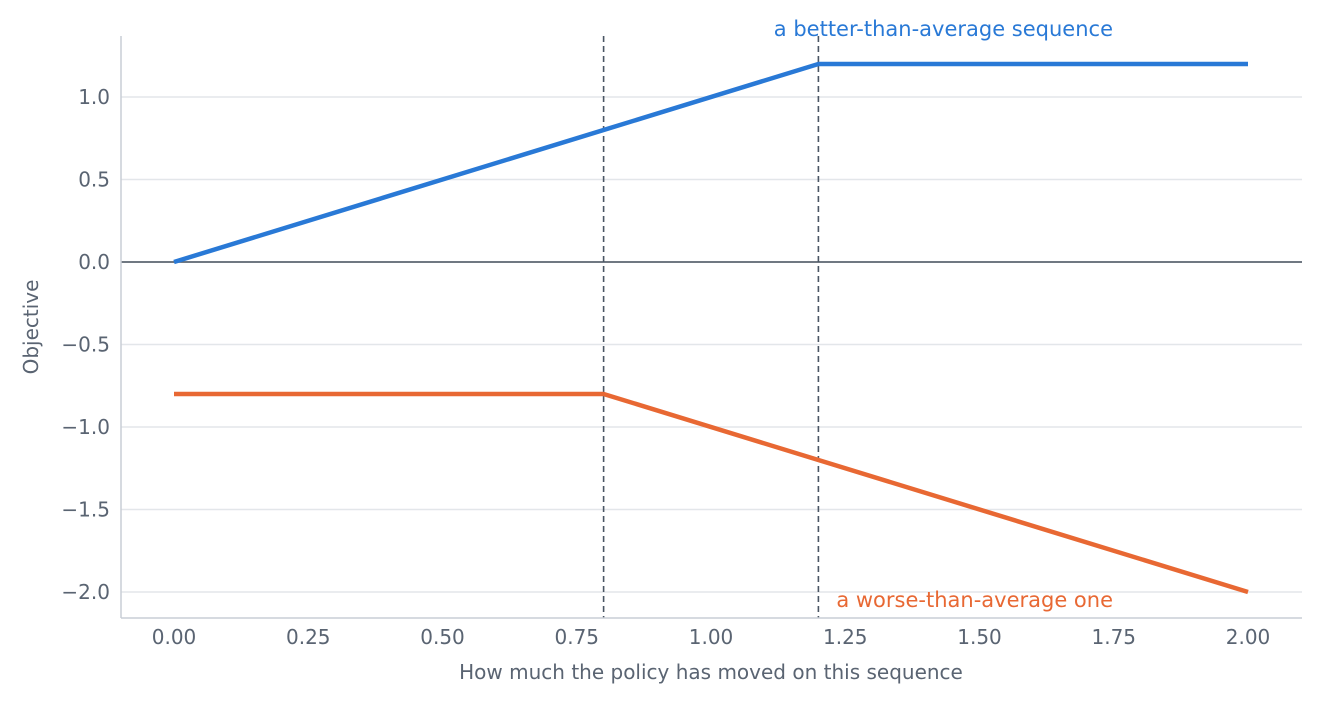  I want to click on x-tick-label: 2.00, so click(1248, 637).